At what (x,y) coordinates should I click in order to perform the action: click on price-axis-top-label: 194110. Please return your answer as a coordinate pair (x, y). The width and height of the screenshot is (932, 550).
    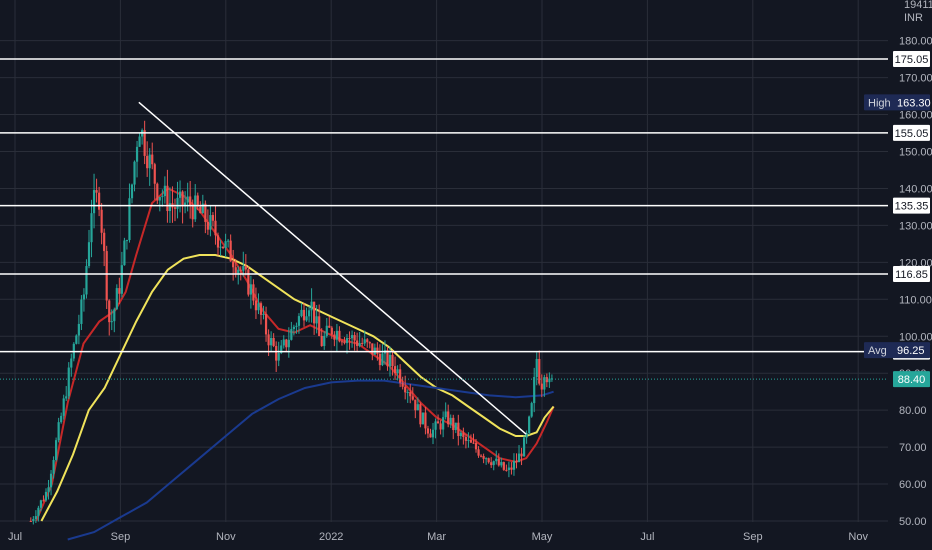
    Looking at the image, I should click on (918, 5).